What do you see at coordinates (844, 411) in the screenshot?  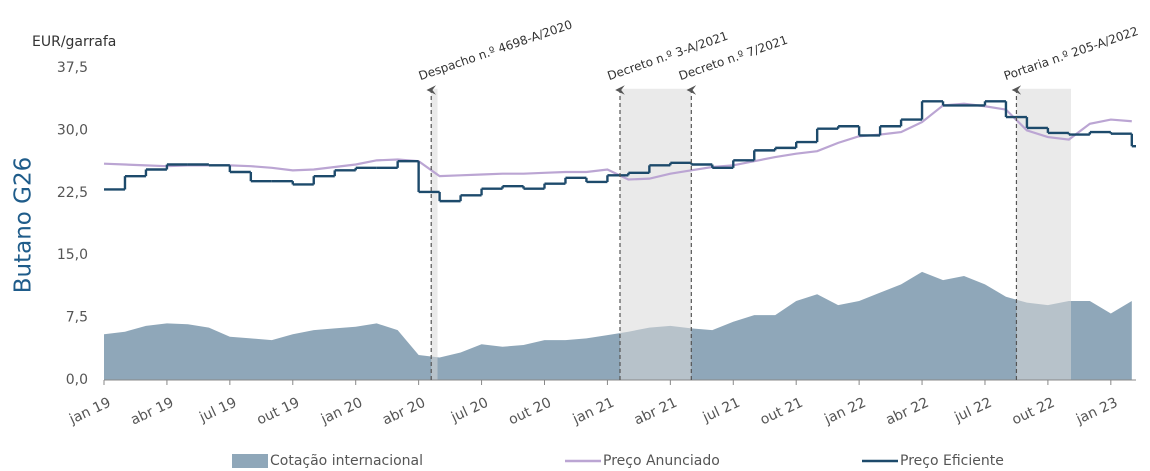 I see `x-tick-label: jan 22` at bounding box center [844, 411].